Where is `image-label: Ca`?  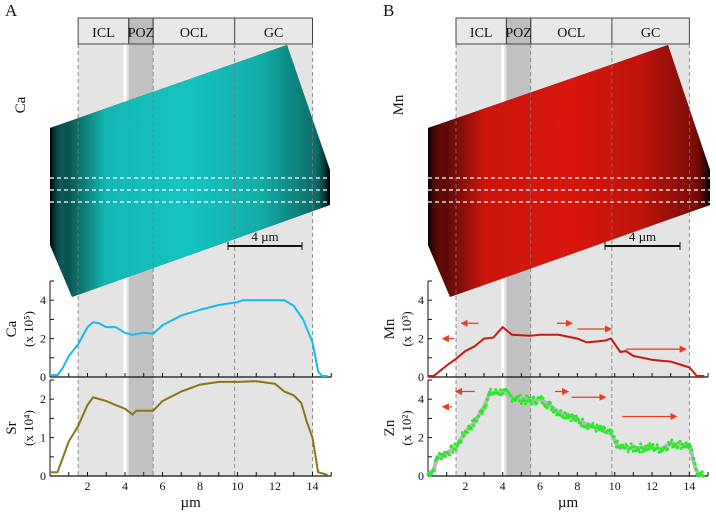 image-label: Ca is located at coordinates (21, 104).